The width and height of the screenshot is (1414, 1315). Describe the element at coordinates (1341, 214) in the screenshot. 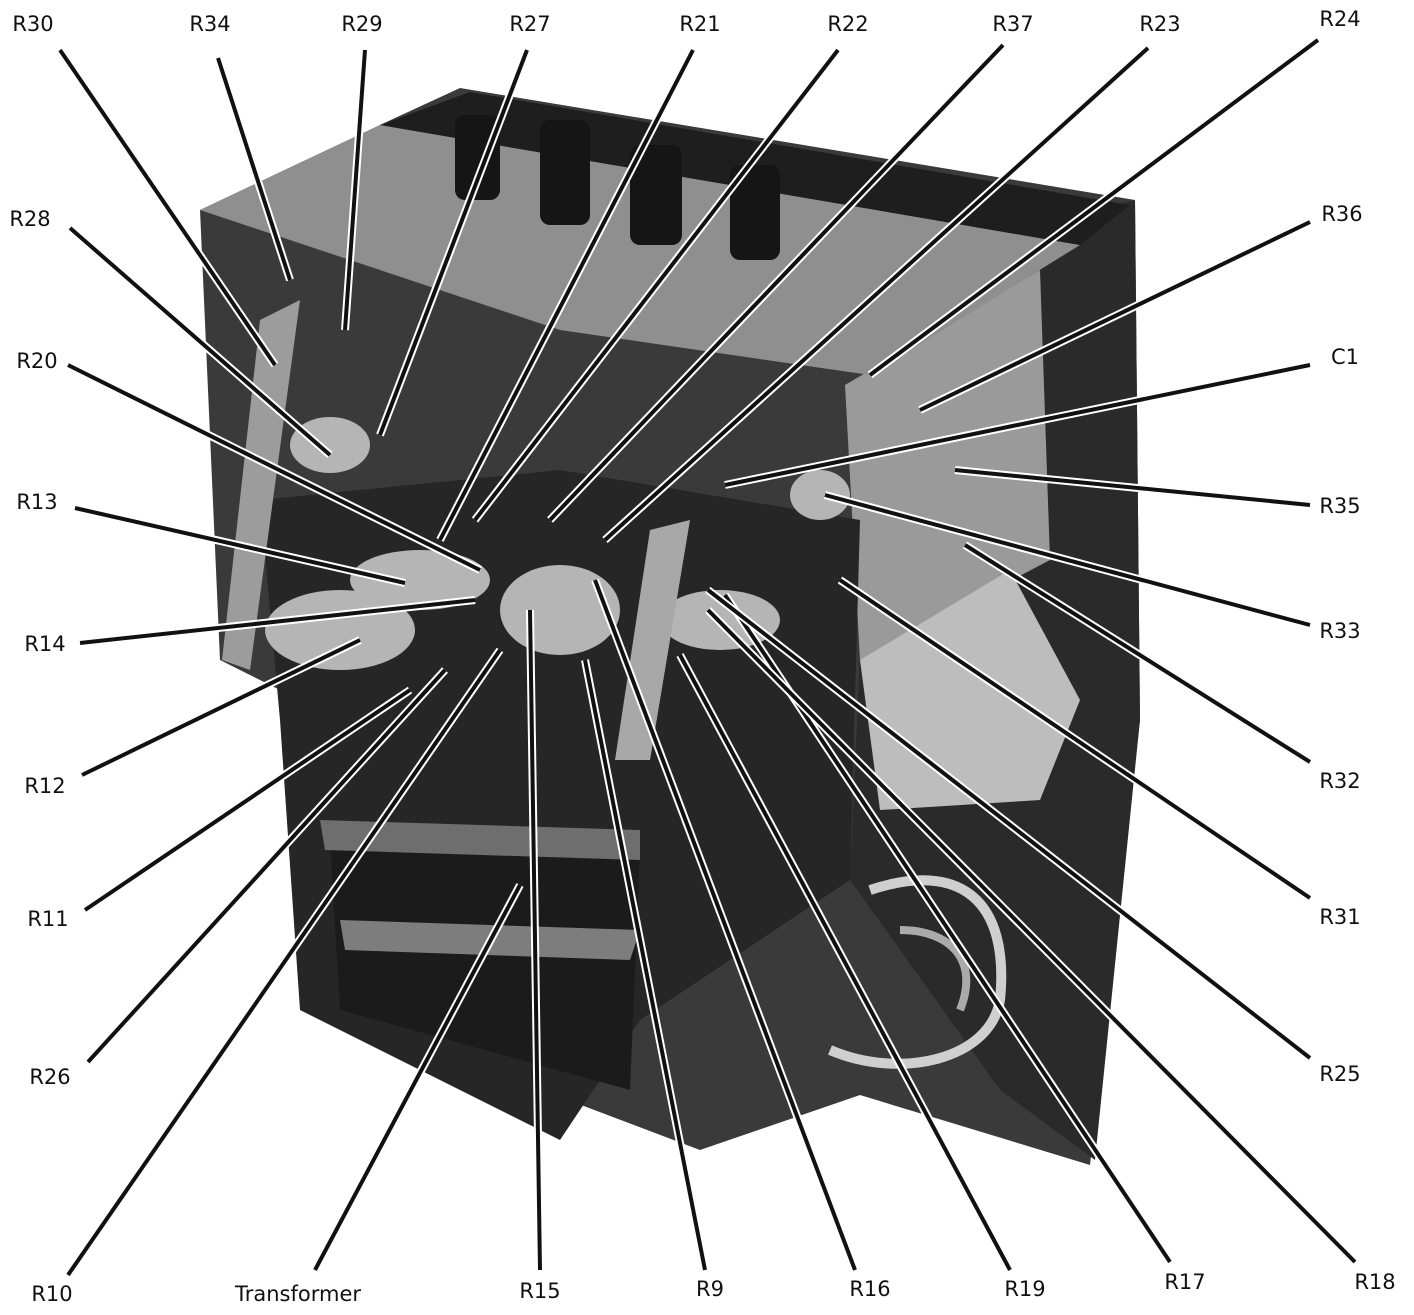

I see `part-label: R36` at that location.